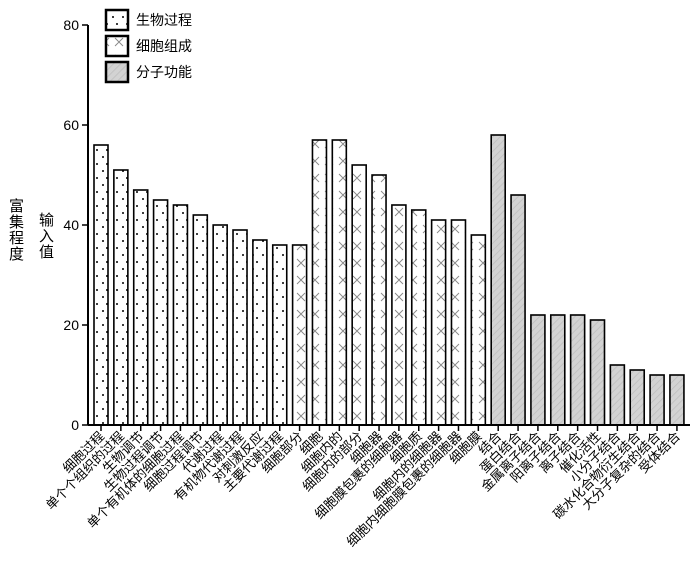 This screenshot has width=700, height=569. I want to click on legend-swatch-crosses, so click(117, 46).